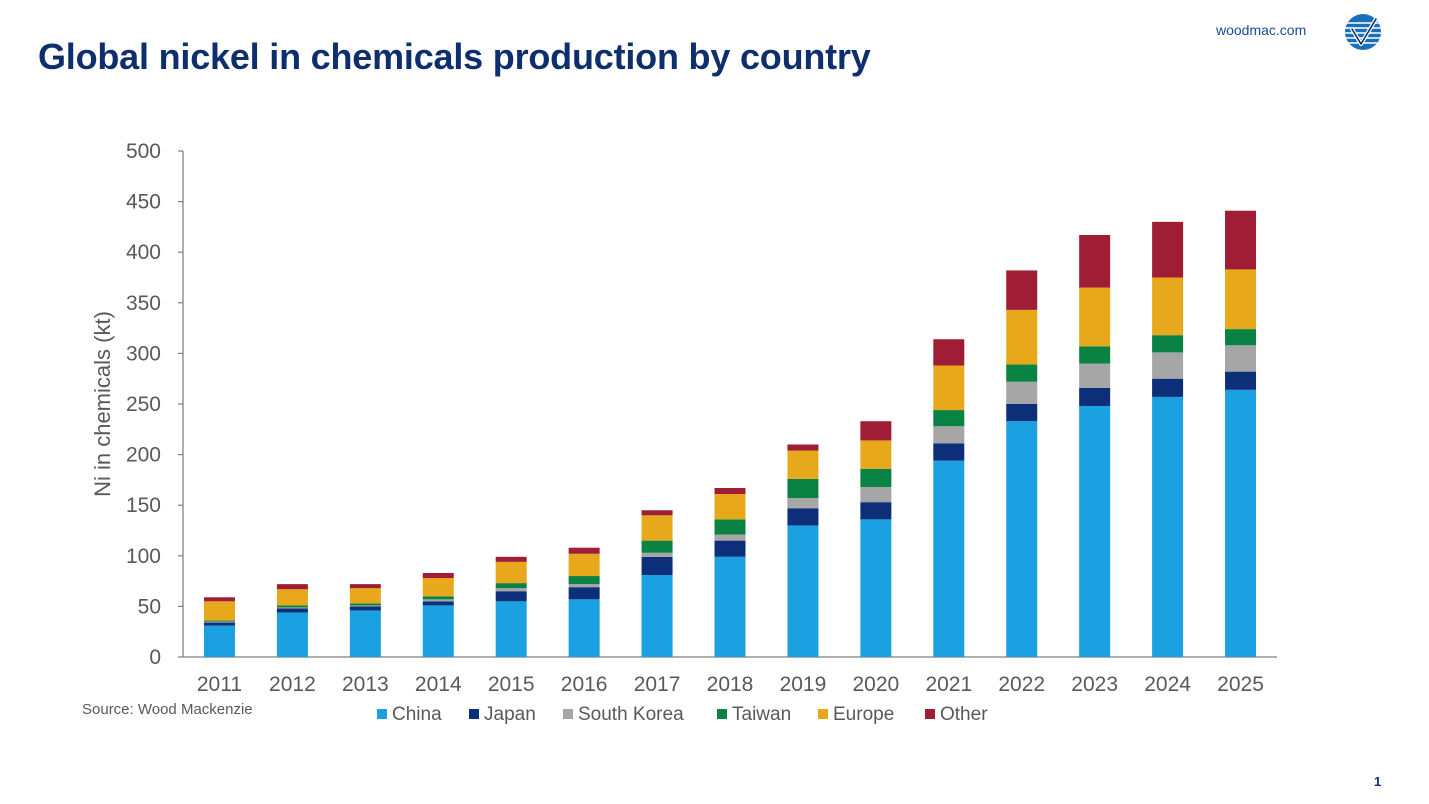 The width and height of the screenshot is (1429, 804). Describe the element at coordinates (143, 202) in the screenshot. I see `y-tick-label: 450` at that location.